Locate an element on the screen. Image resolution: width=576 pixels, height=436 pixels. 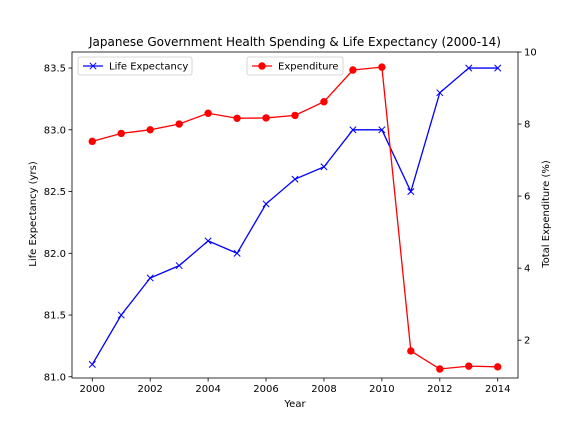
x-tick-label: 2006 is located at coordinates (265, 389).